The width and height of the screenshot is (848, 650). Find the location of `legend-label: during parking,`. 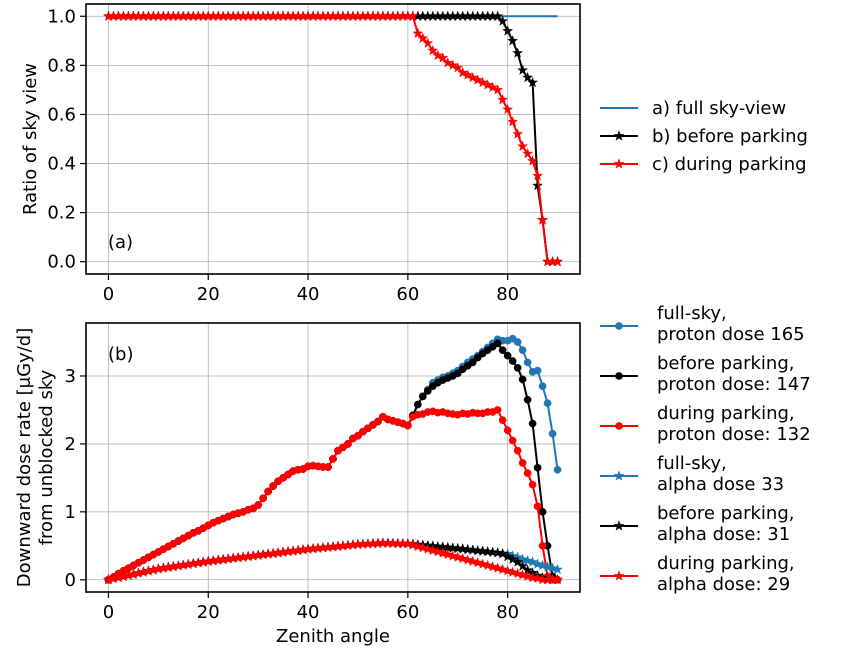

legend-label: during parking, is located at coordinates (726, 413).